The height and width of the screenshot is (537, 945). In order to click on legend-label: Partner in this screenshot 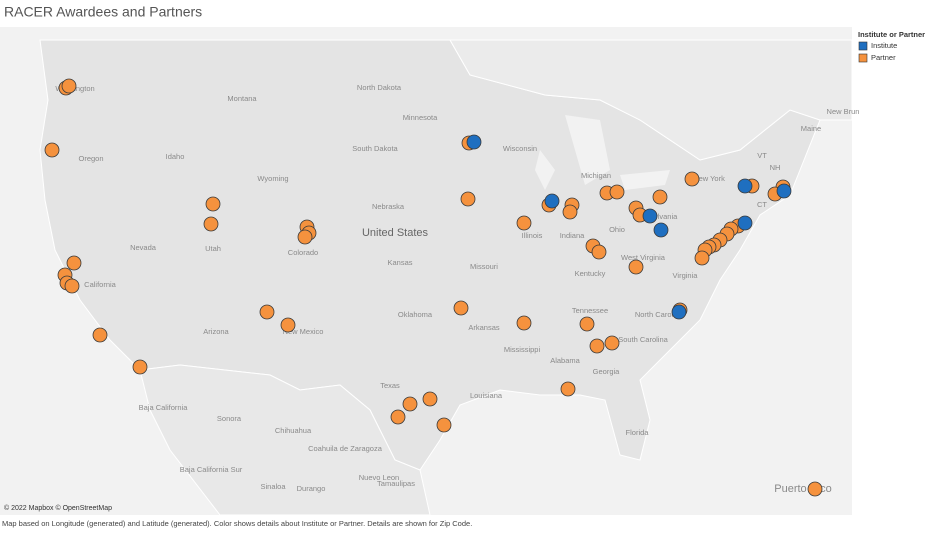, I will do `click(883, 57)`.